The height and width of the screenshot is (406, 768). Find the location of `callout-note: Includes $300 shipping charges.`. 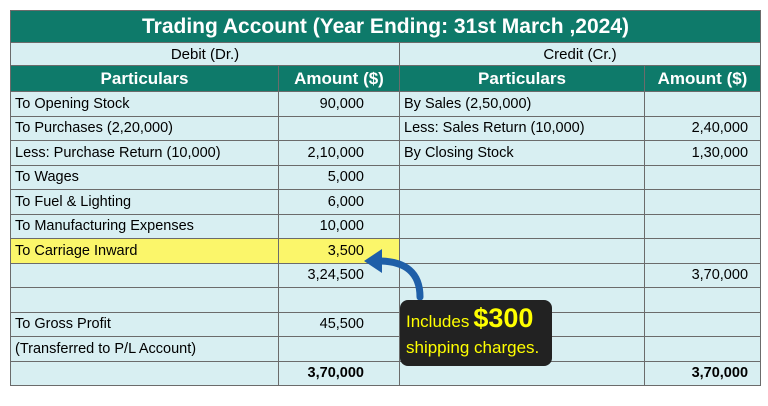

callout-note: Includes $300 shipping charges. is located at coordinates (476, 333).